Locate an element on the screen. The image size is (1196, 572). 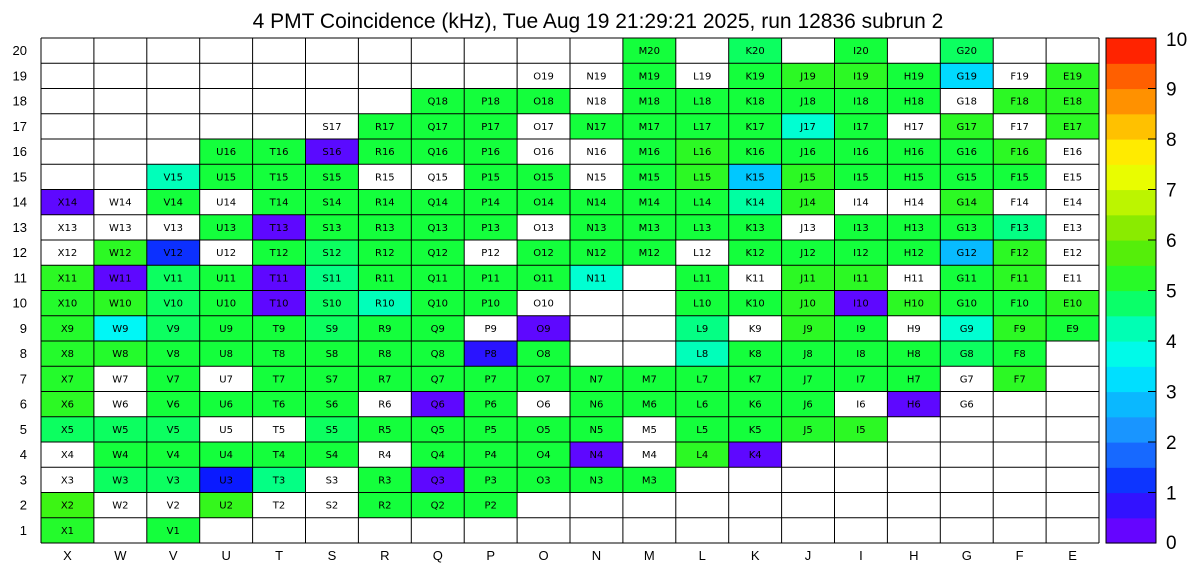
cell-label-P10: P10 is located at coordinates (490, 304).